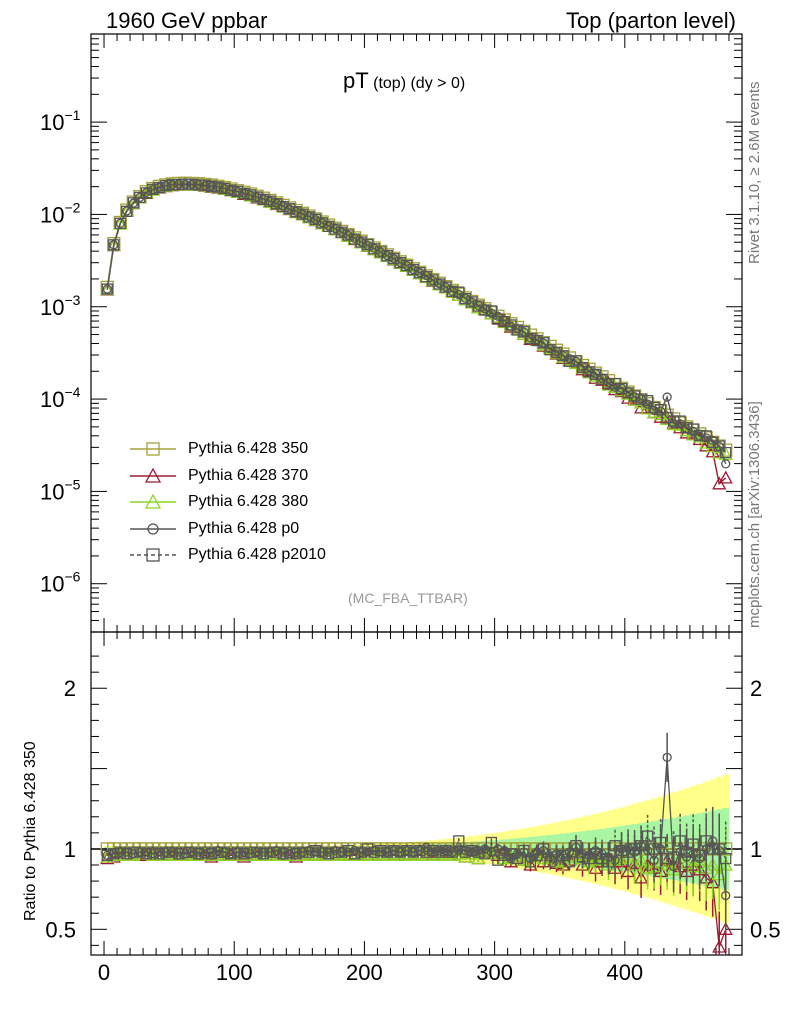 The height and width of the screenshot is (1024, 786). What do you see at coordinates (70, 688) in the screenshot?
I see `y-tick-label: 2` at bounding box center [70, 688].